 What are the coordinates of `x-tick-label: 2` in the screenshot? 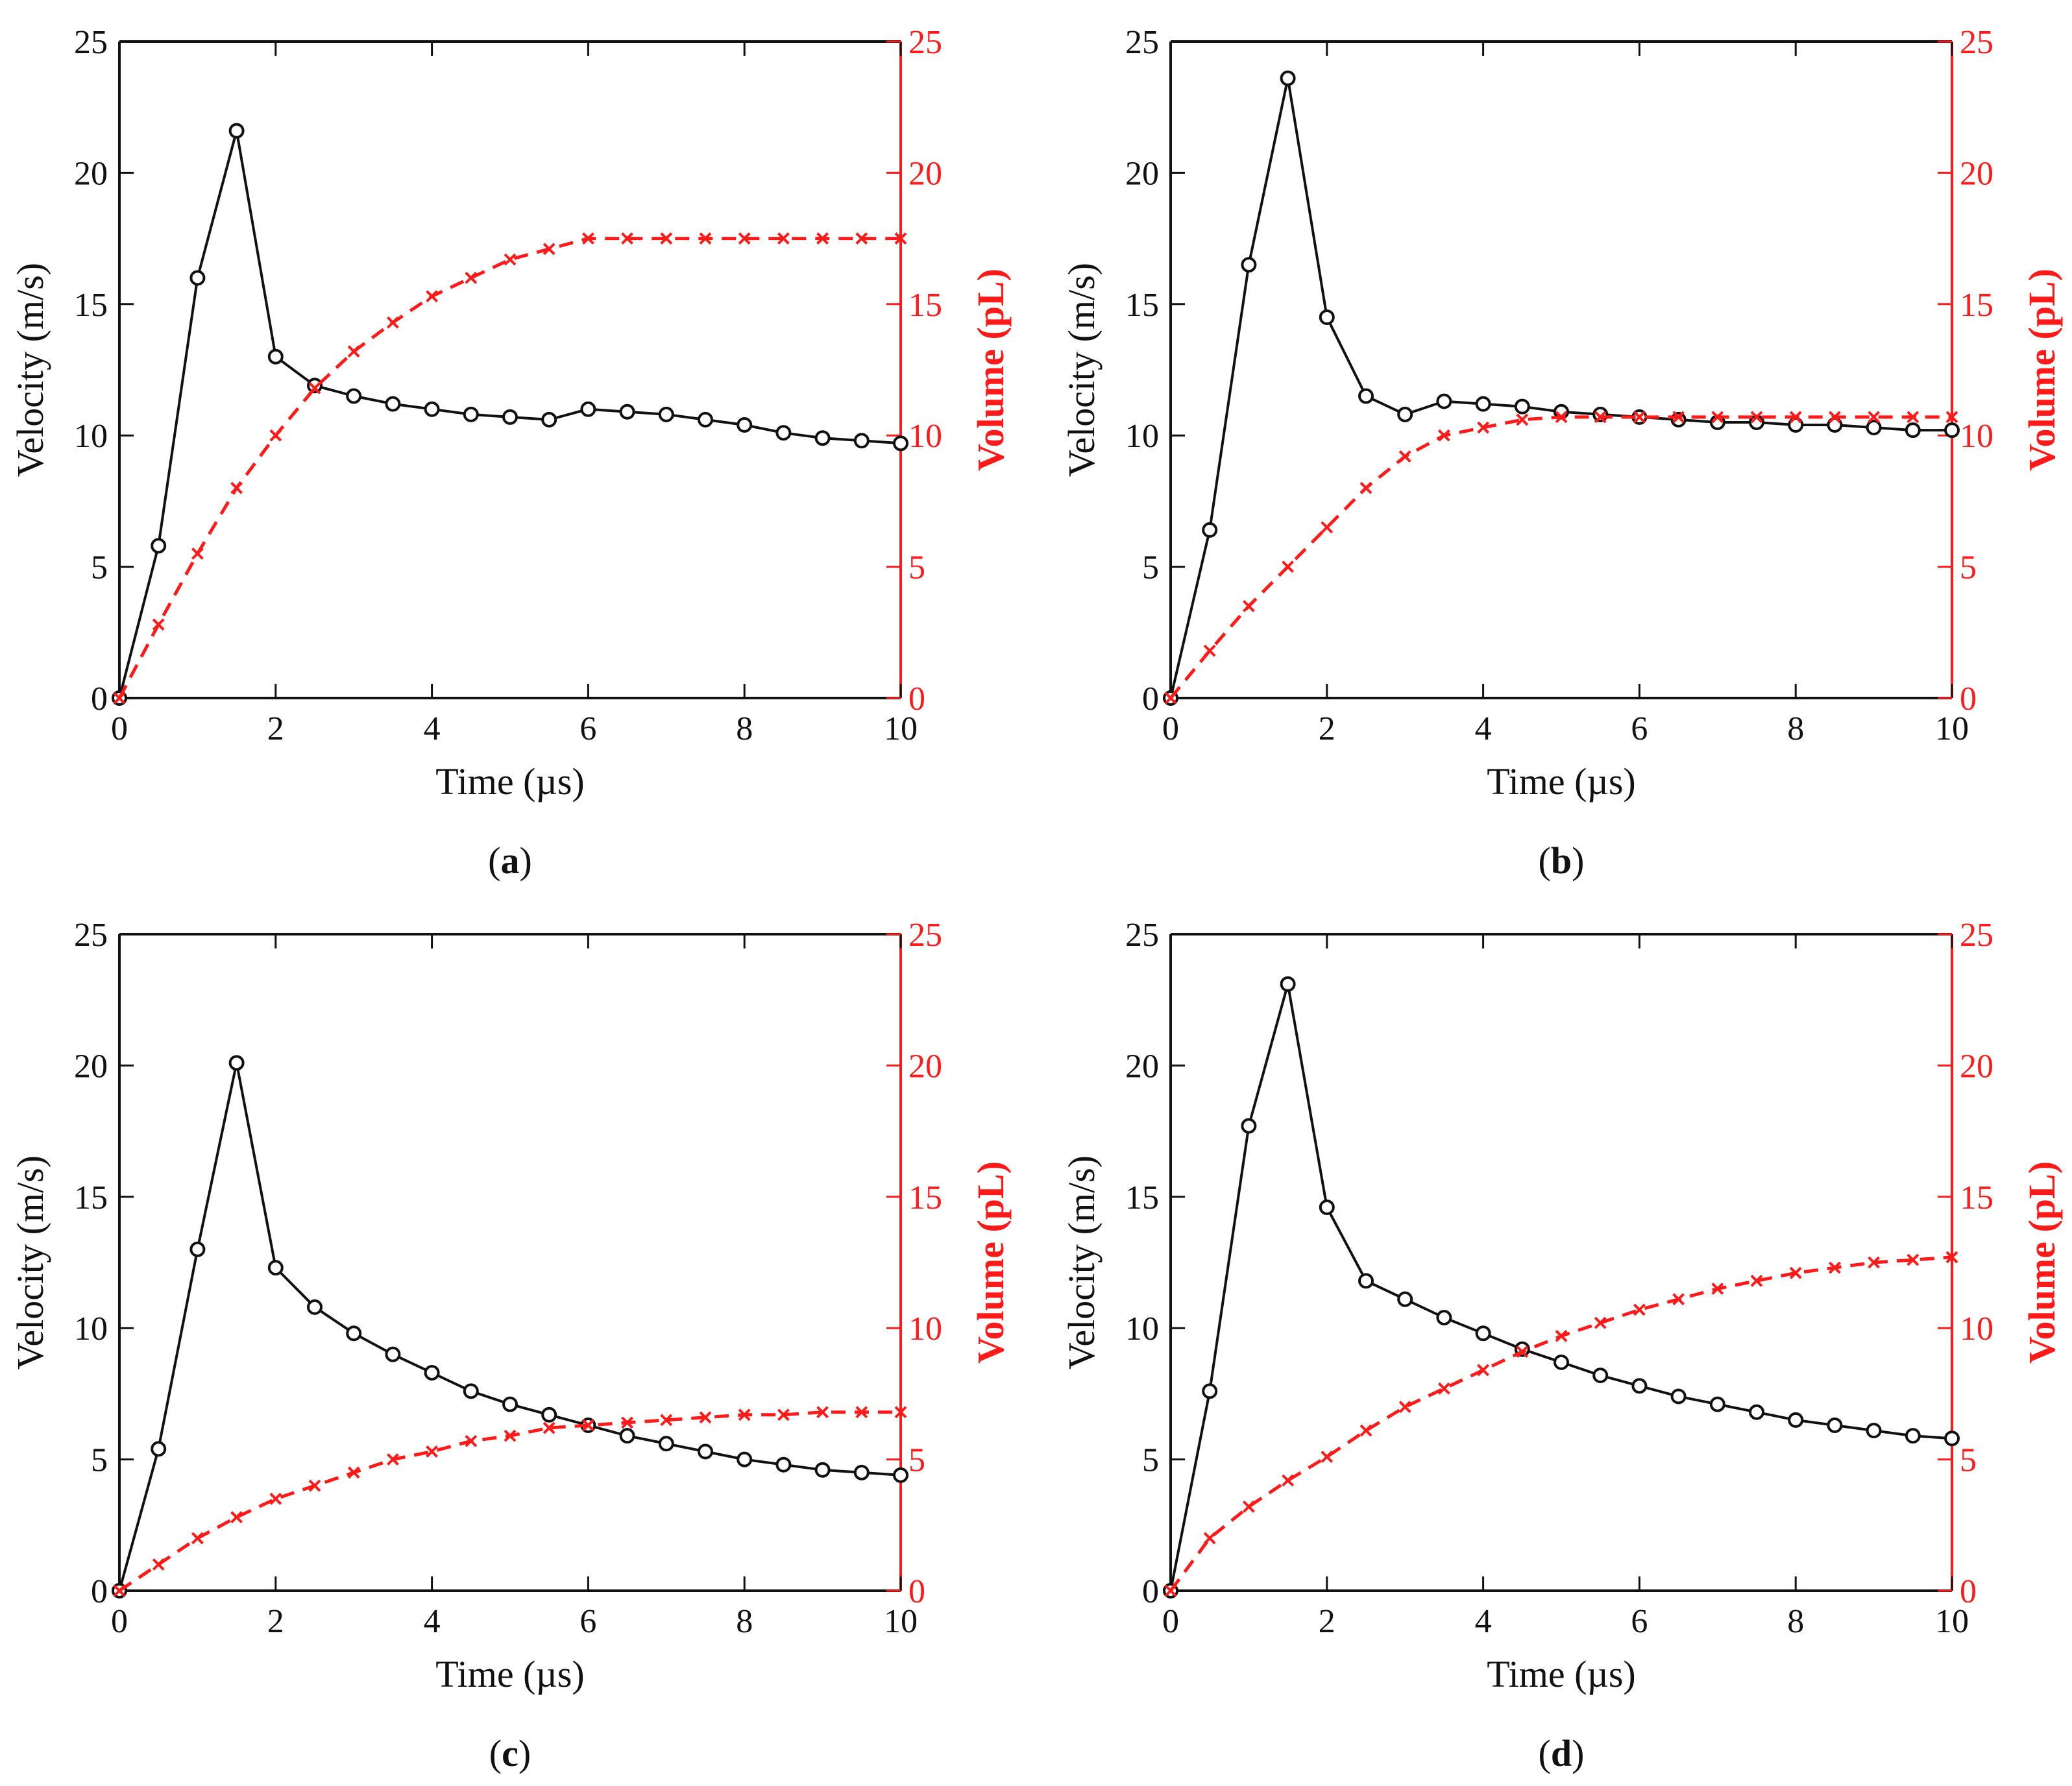 It's located at (275, 1621).